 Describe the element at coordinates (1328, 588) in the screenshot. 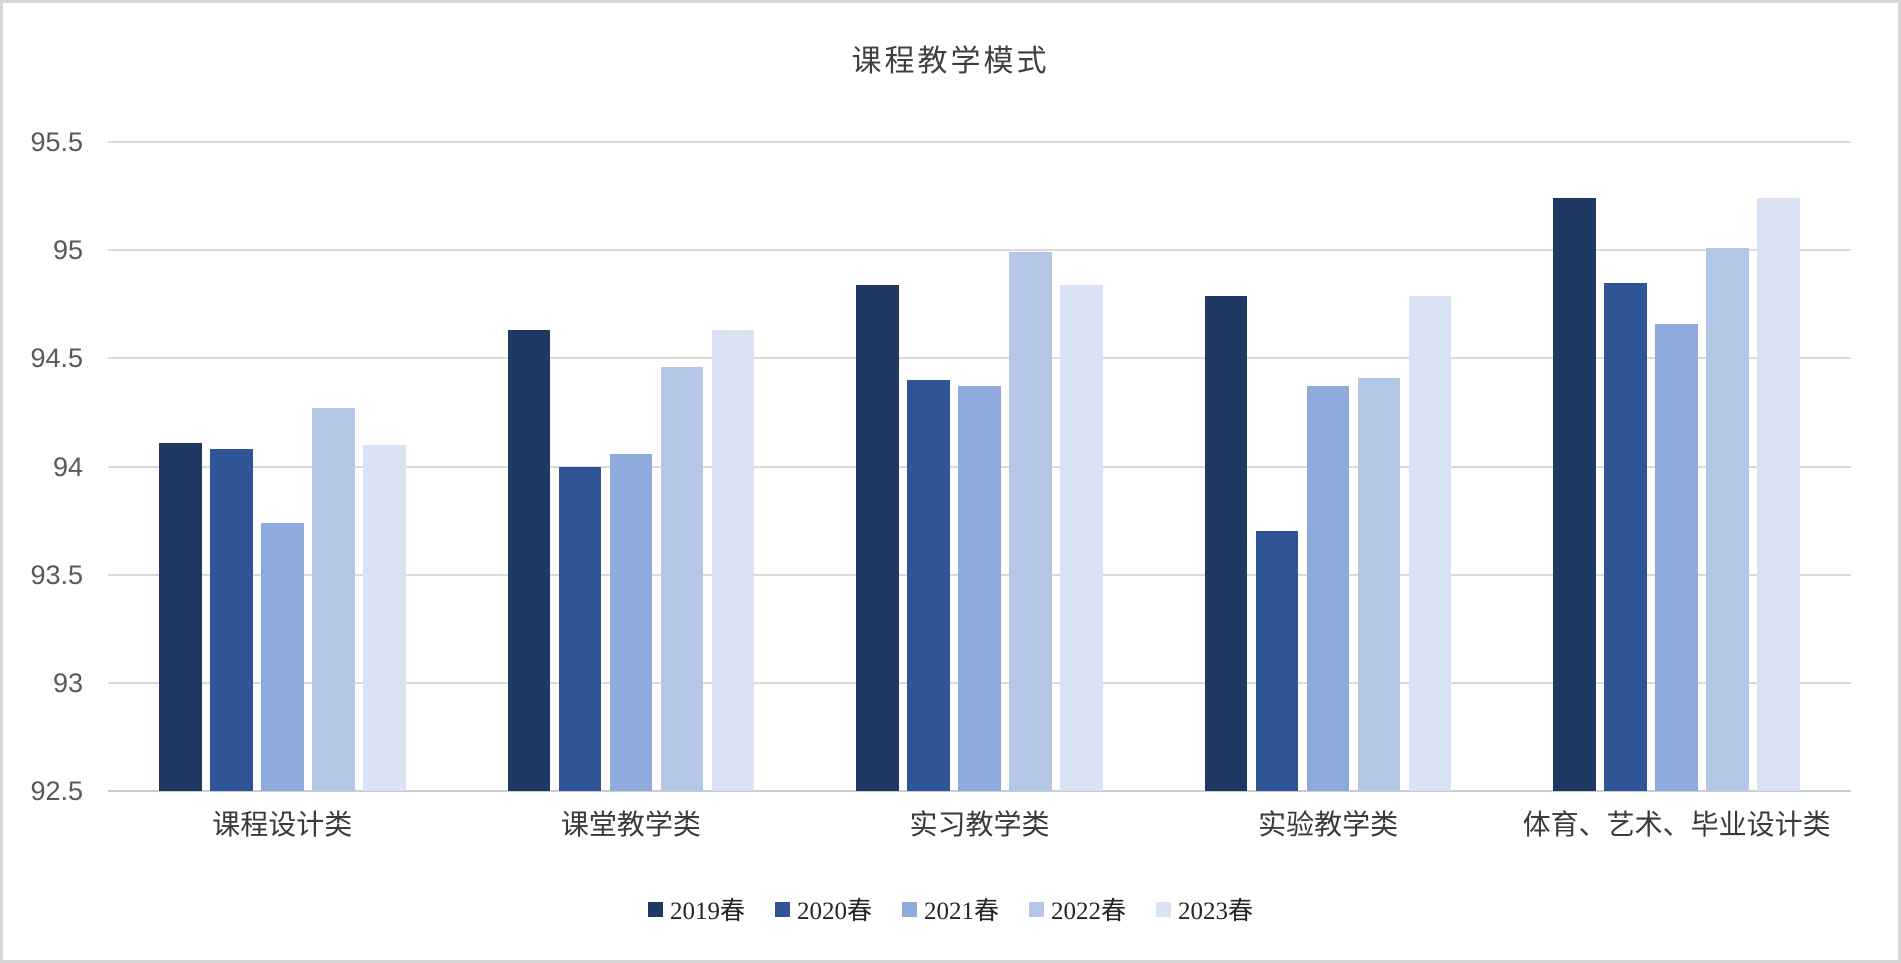

I see `bar-2021春-实验教学类` at that location.